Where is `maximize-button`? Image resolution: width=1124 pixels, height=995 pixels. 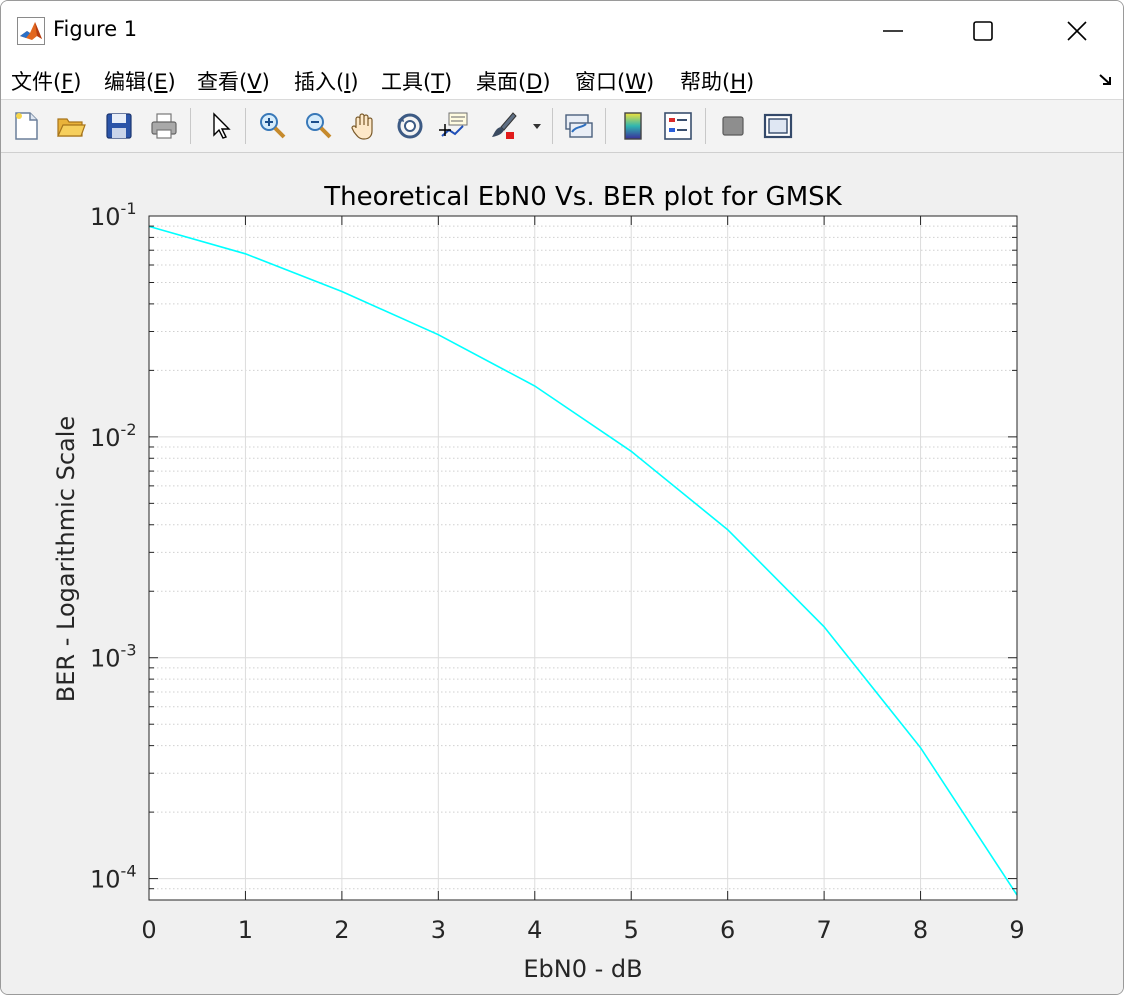 maximize-button is located at coordinates (983, 31).